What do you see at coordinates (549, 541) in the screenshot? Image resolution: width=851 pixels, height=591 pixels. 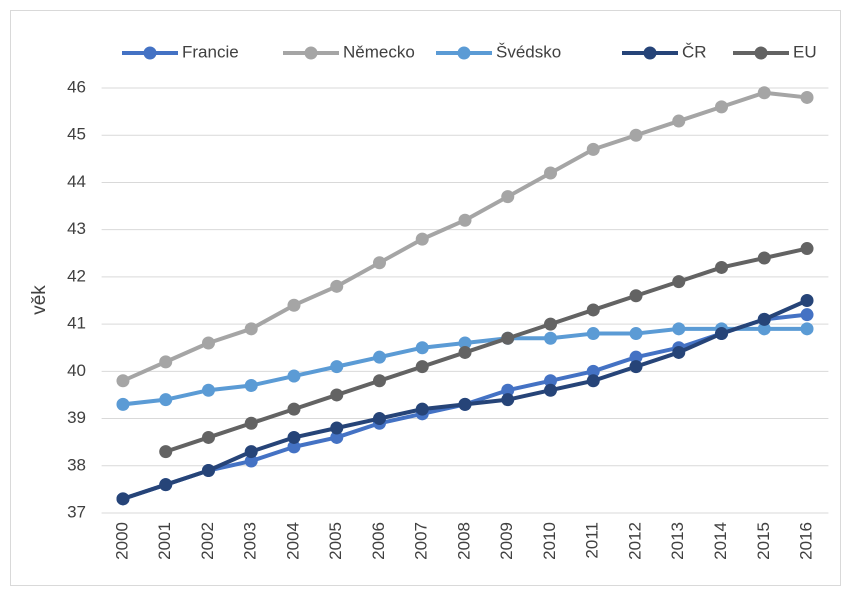 I see `x-tick-label: 2010` at bounding box center [549, 541].